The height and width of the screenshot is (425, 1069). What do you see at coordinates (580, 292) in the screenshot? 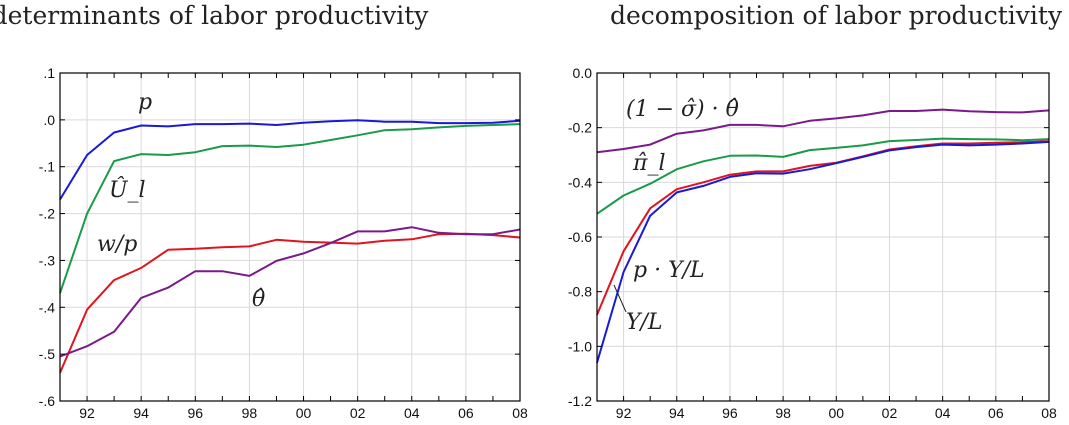
I see `y-tick-label: -0.8` at bounding box center [580, 292].